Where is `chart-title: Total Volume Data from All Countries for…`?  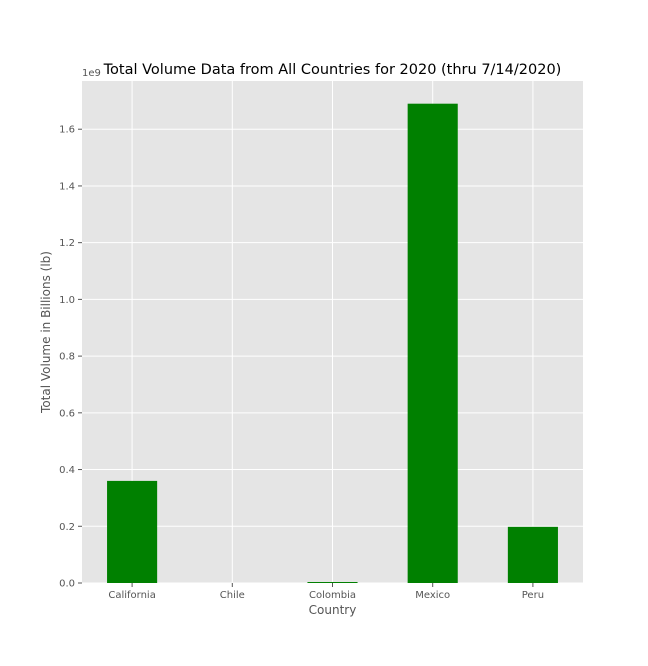 chart-title: Total Volume Data from All Countries for… is located at coordinates (332, 70).